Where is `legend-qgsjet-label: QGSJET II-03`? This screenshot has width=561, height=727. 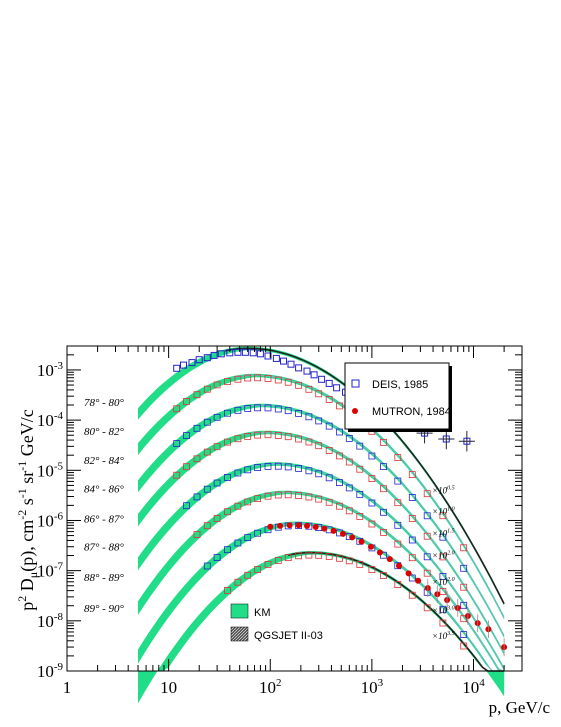
legend-qgsjet-label: QGSJET II-03 is located at coordinates (288, 636).